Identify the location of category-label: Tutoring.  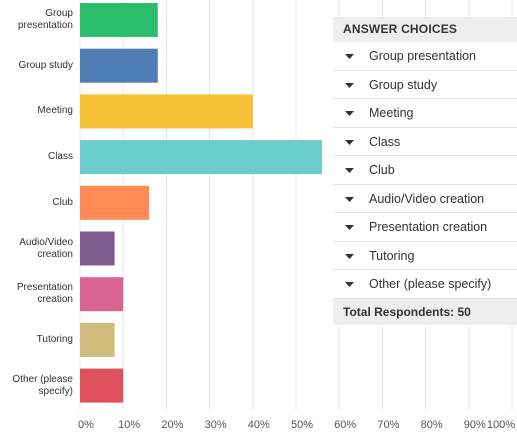
(54, 339).